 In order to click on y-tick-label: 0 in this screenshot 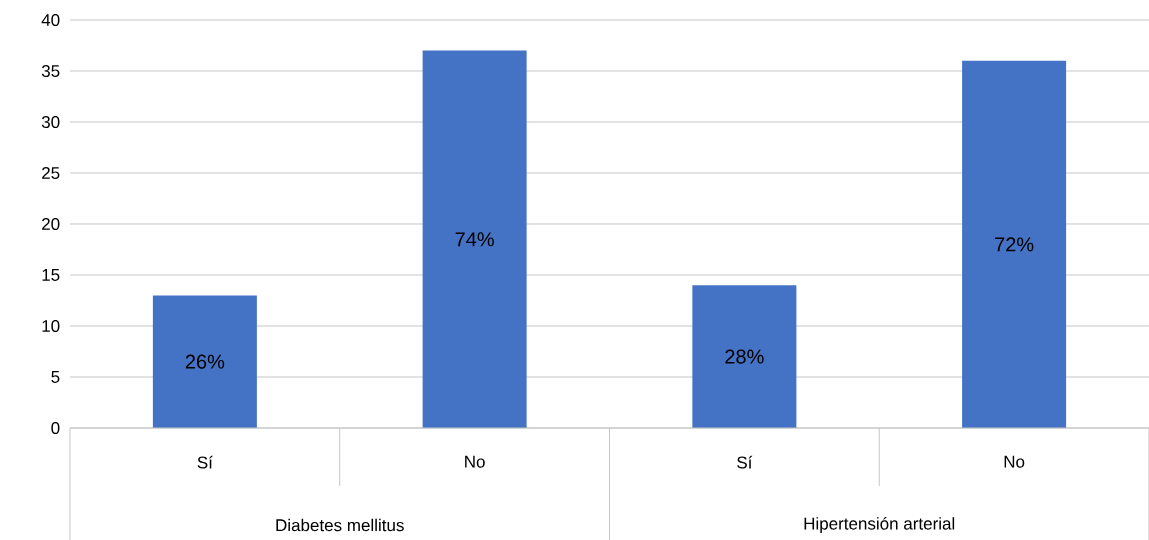, I will do `click(55, 428)`.